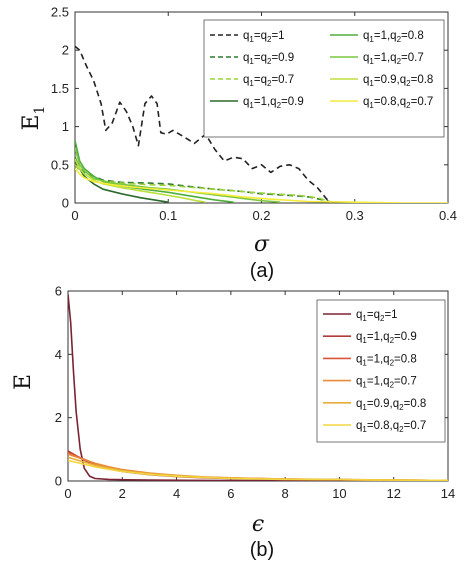 This screenshot has width=474, height=569. Describe the element at coordinates (176, 493) in the screenshot. I see `x-tick-label: 4` at that location.